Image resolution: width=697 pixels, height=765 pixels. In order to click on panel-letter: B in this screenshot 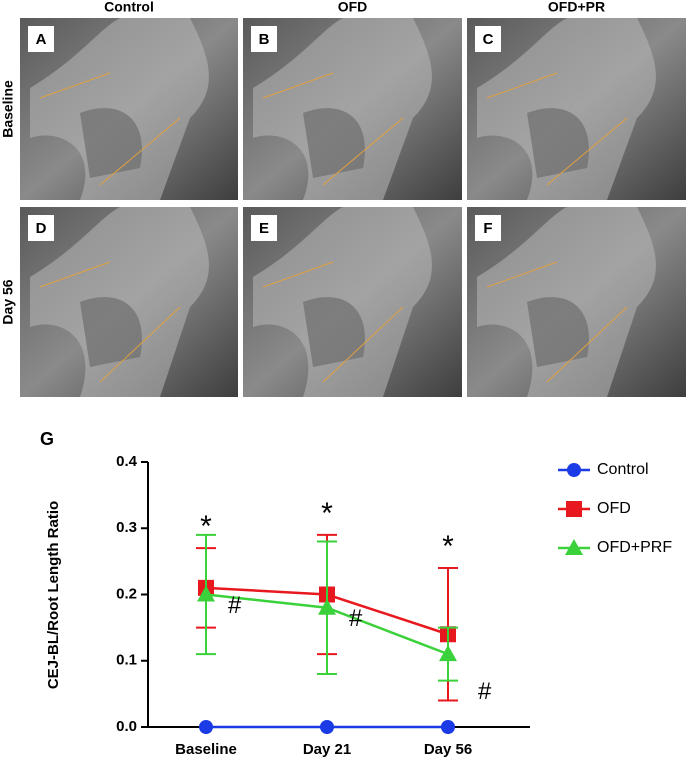, I will do `click(264, 39)`.